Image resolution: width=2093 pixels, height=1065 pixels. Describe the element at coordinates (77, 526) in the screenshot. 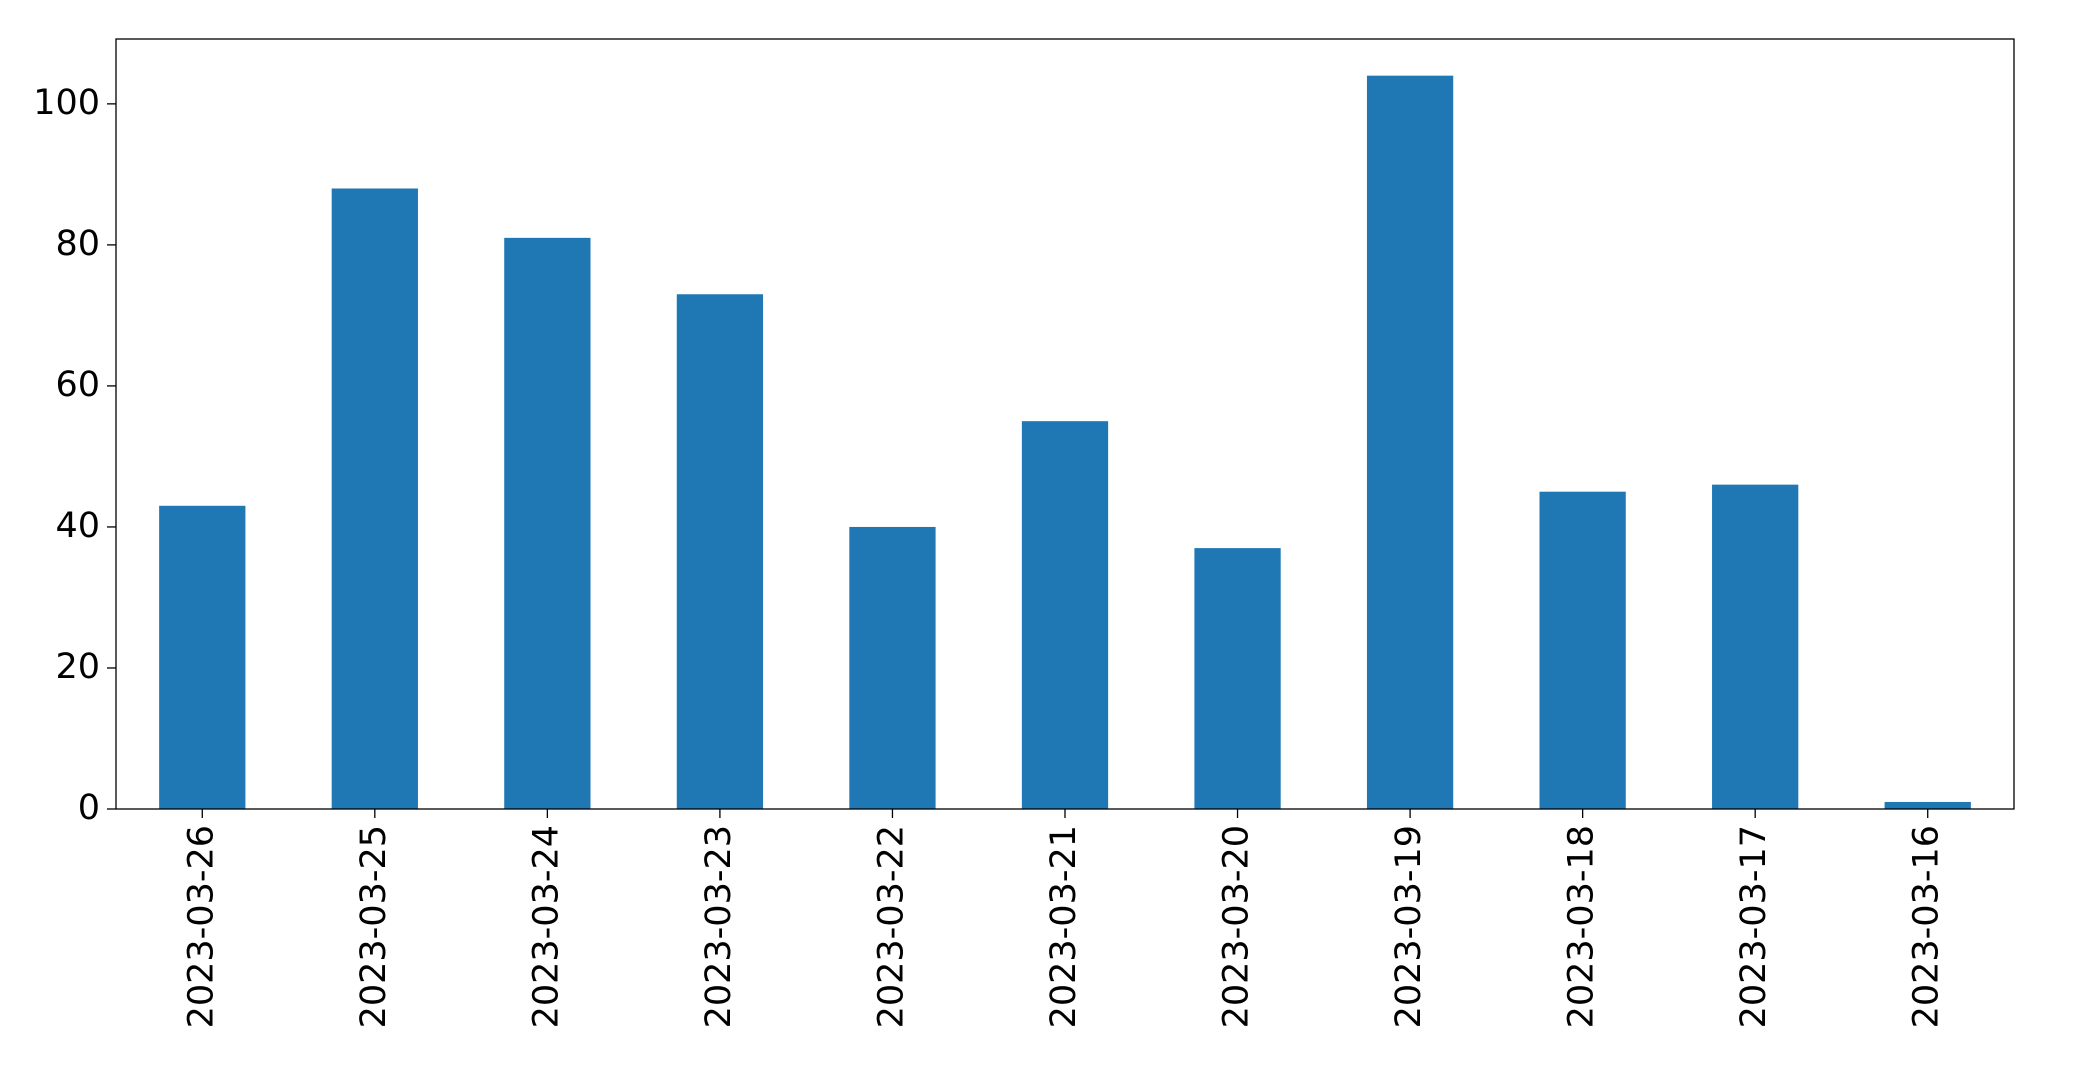

I see `y-tick-label: 40` at that location.